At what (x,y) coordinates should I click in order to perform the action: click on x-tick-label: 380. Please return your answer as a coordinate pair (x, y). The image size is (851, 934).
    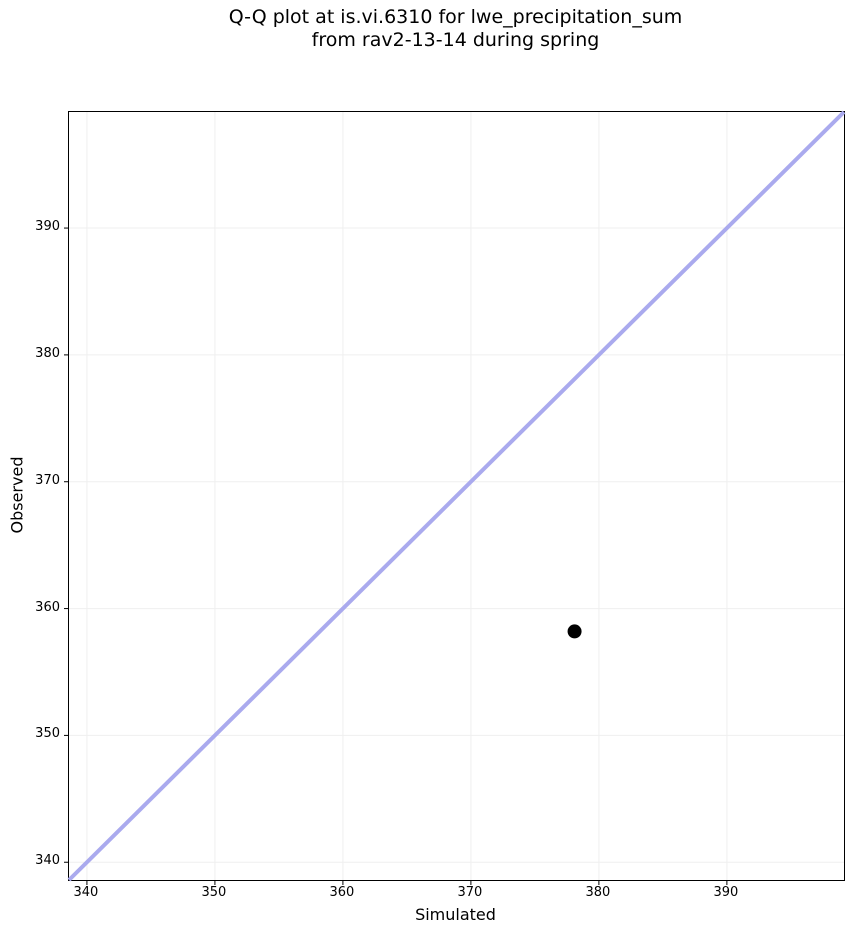
    Looking at the image, I should click on (598, 892).